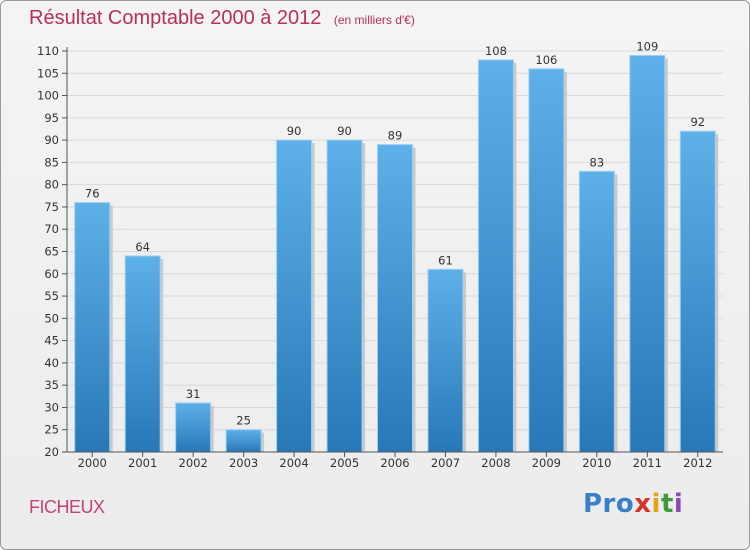 This screenshot has height=550, width=750. What do you see at coordinates (142, 247) in the screenshot?
I see `value-label-2001: 64` at bounding box center [142, 247].